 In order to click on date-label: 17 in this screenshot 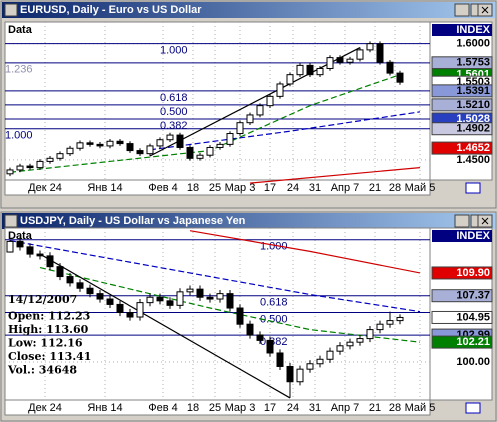, I will do `click(270, 408)`.